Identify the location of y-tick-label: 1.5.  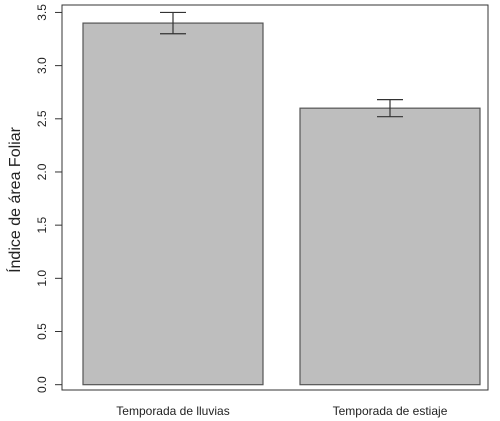
(42, 224).